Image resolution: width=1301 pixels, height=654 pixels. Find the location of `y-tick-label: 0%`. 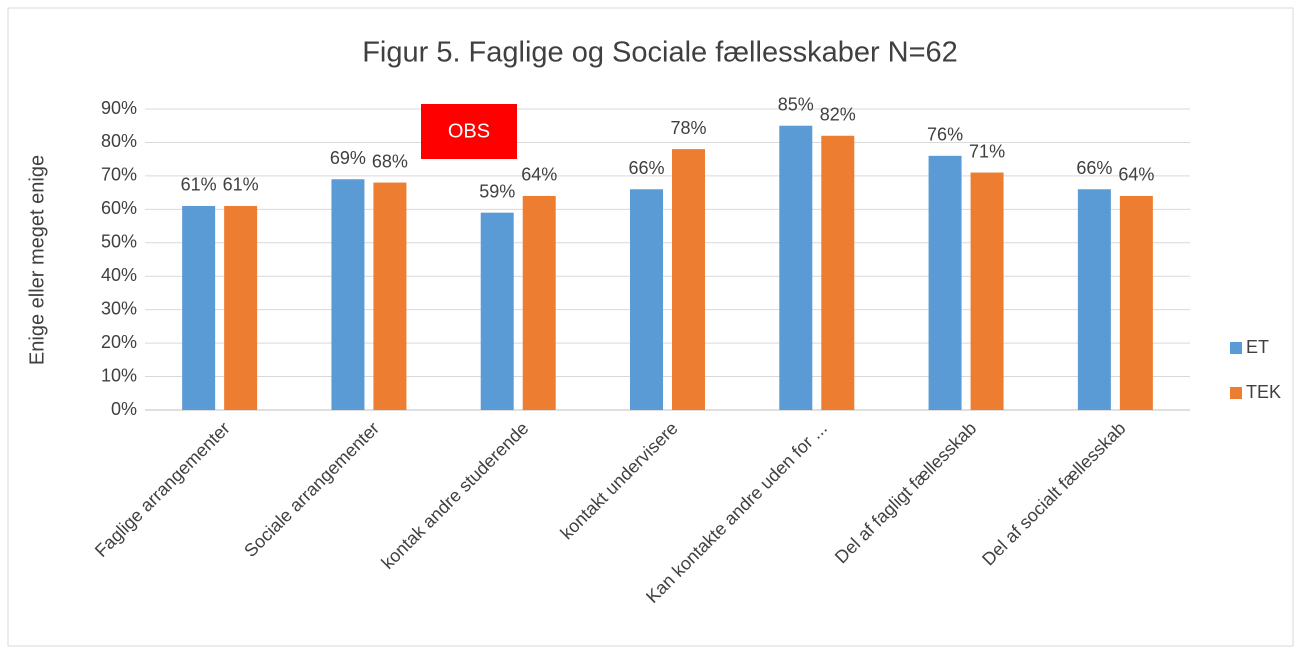

y-tick-label: 0% is located at coordinates (124, 409).